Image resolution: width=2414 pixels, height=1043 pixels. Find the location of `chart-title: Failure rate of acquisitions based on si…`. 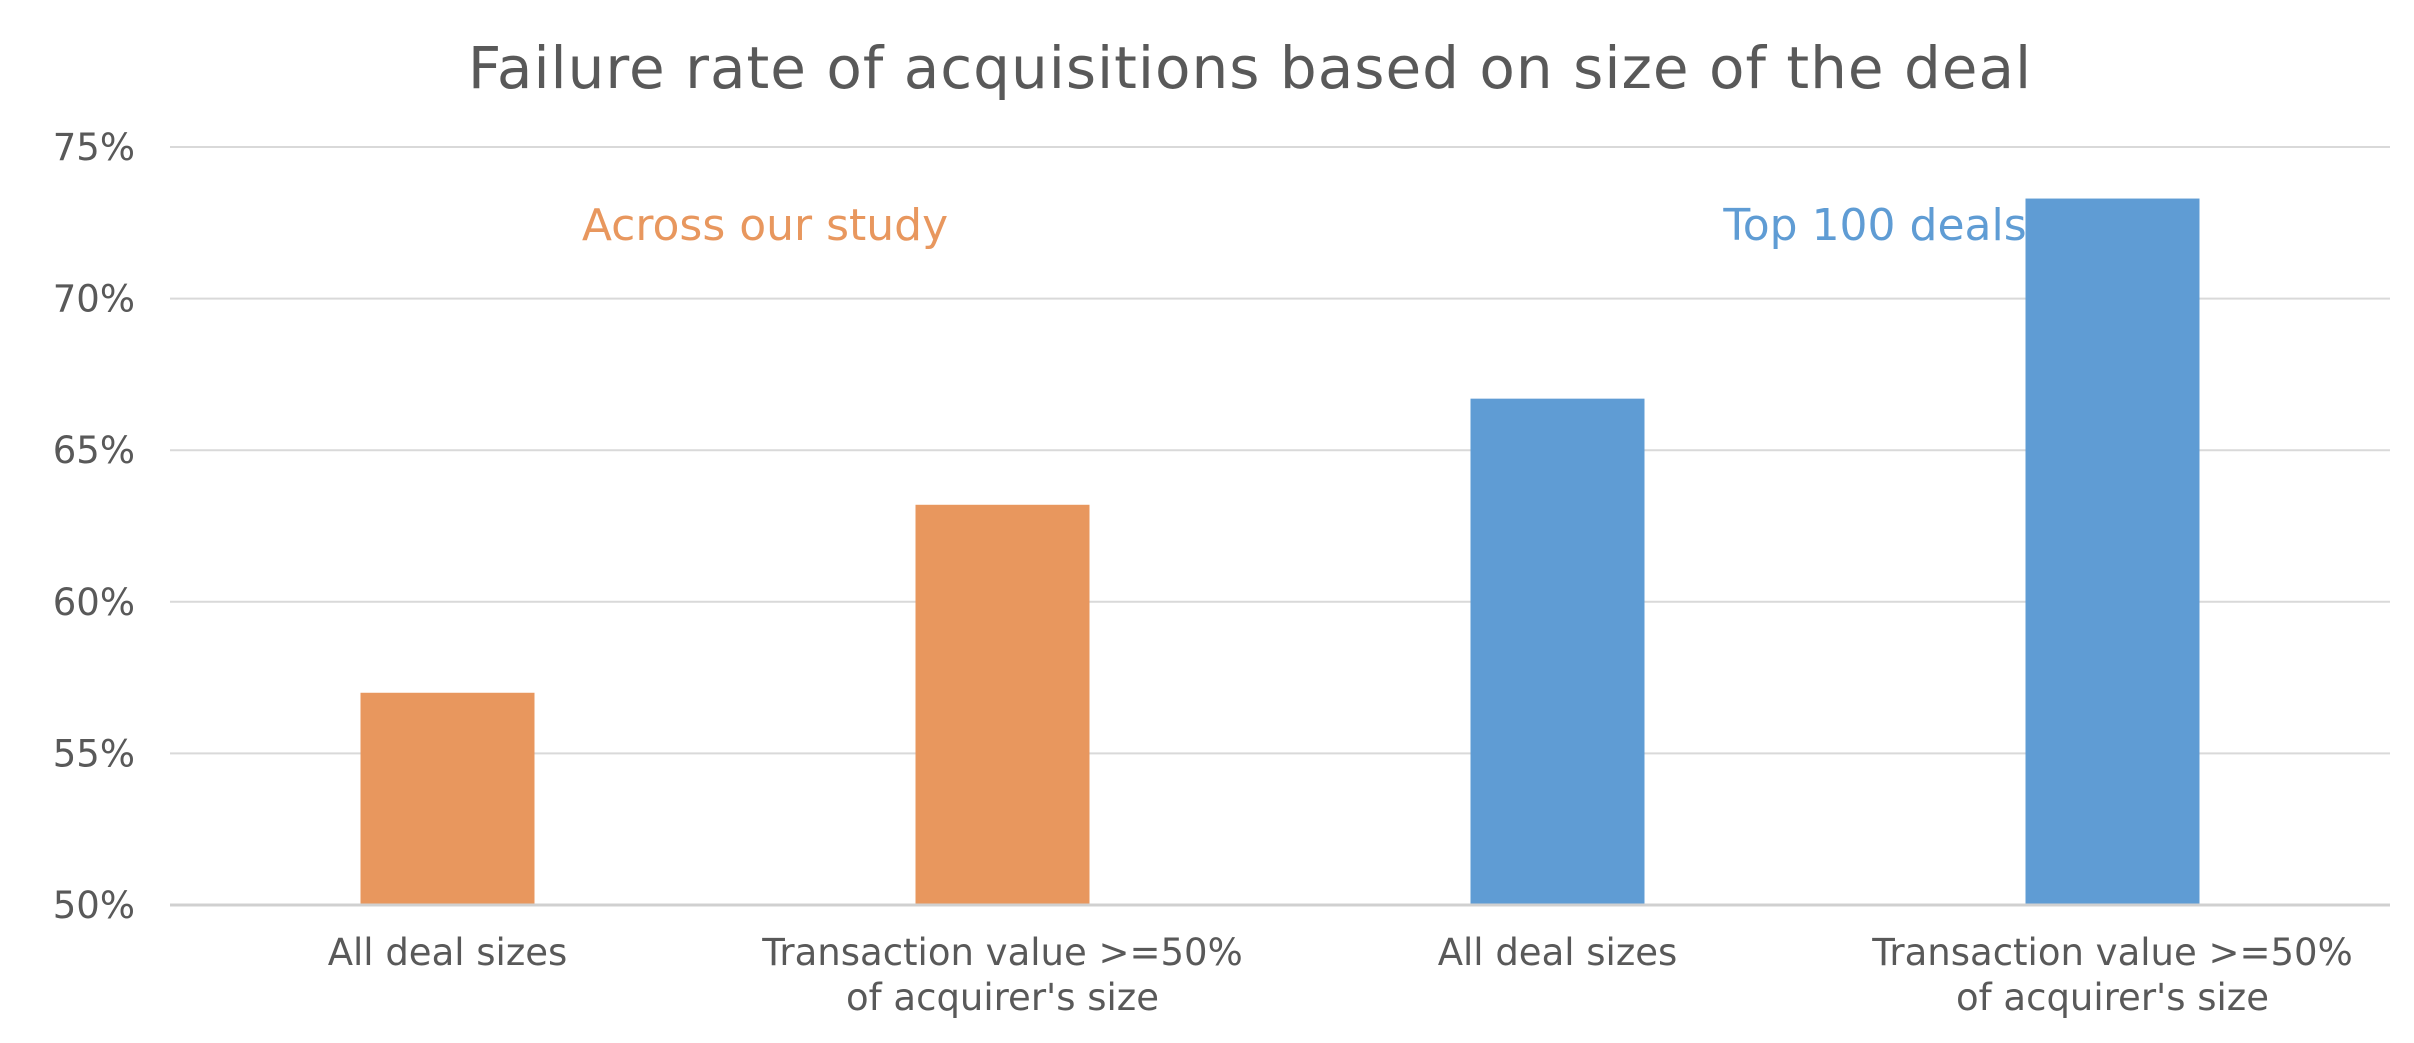

chart-title: Failure rate of acquisitions based on si… is located at coordinates (1250, 68).